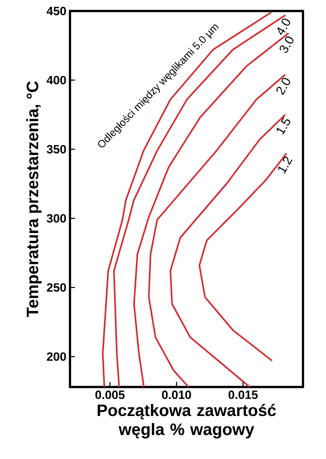 The image size is (326, 459). I want to click on y-tick-label: 350, so click(56, 149).